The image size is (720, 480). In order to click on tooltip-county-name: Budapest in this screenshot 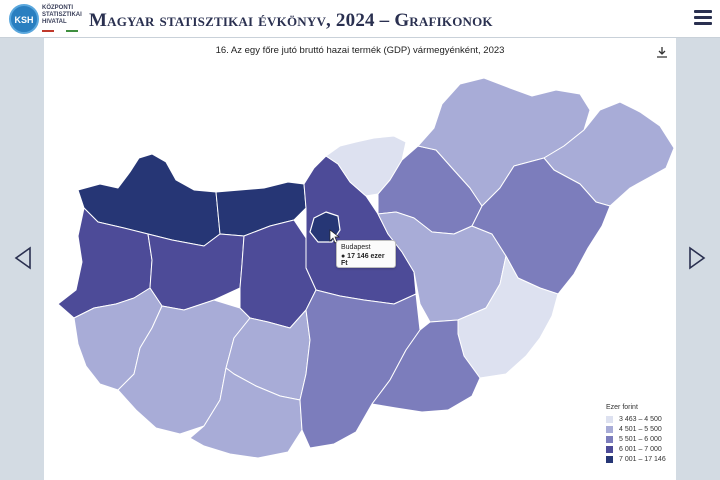, I will do `click(356, 247)`.